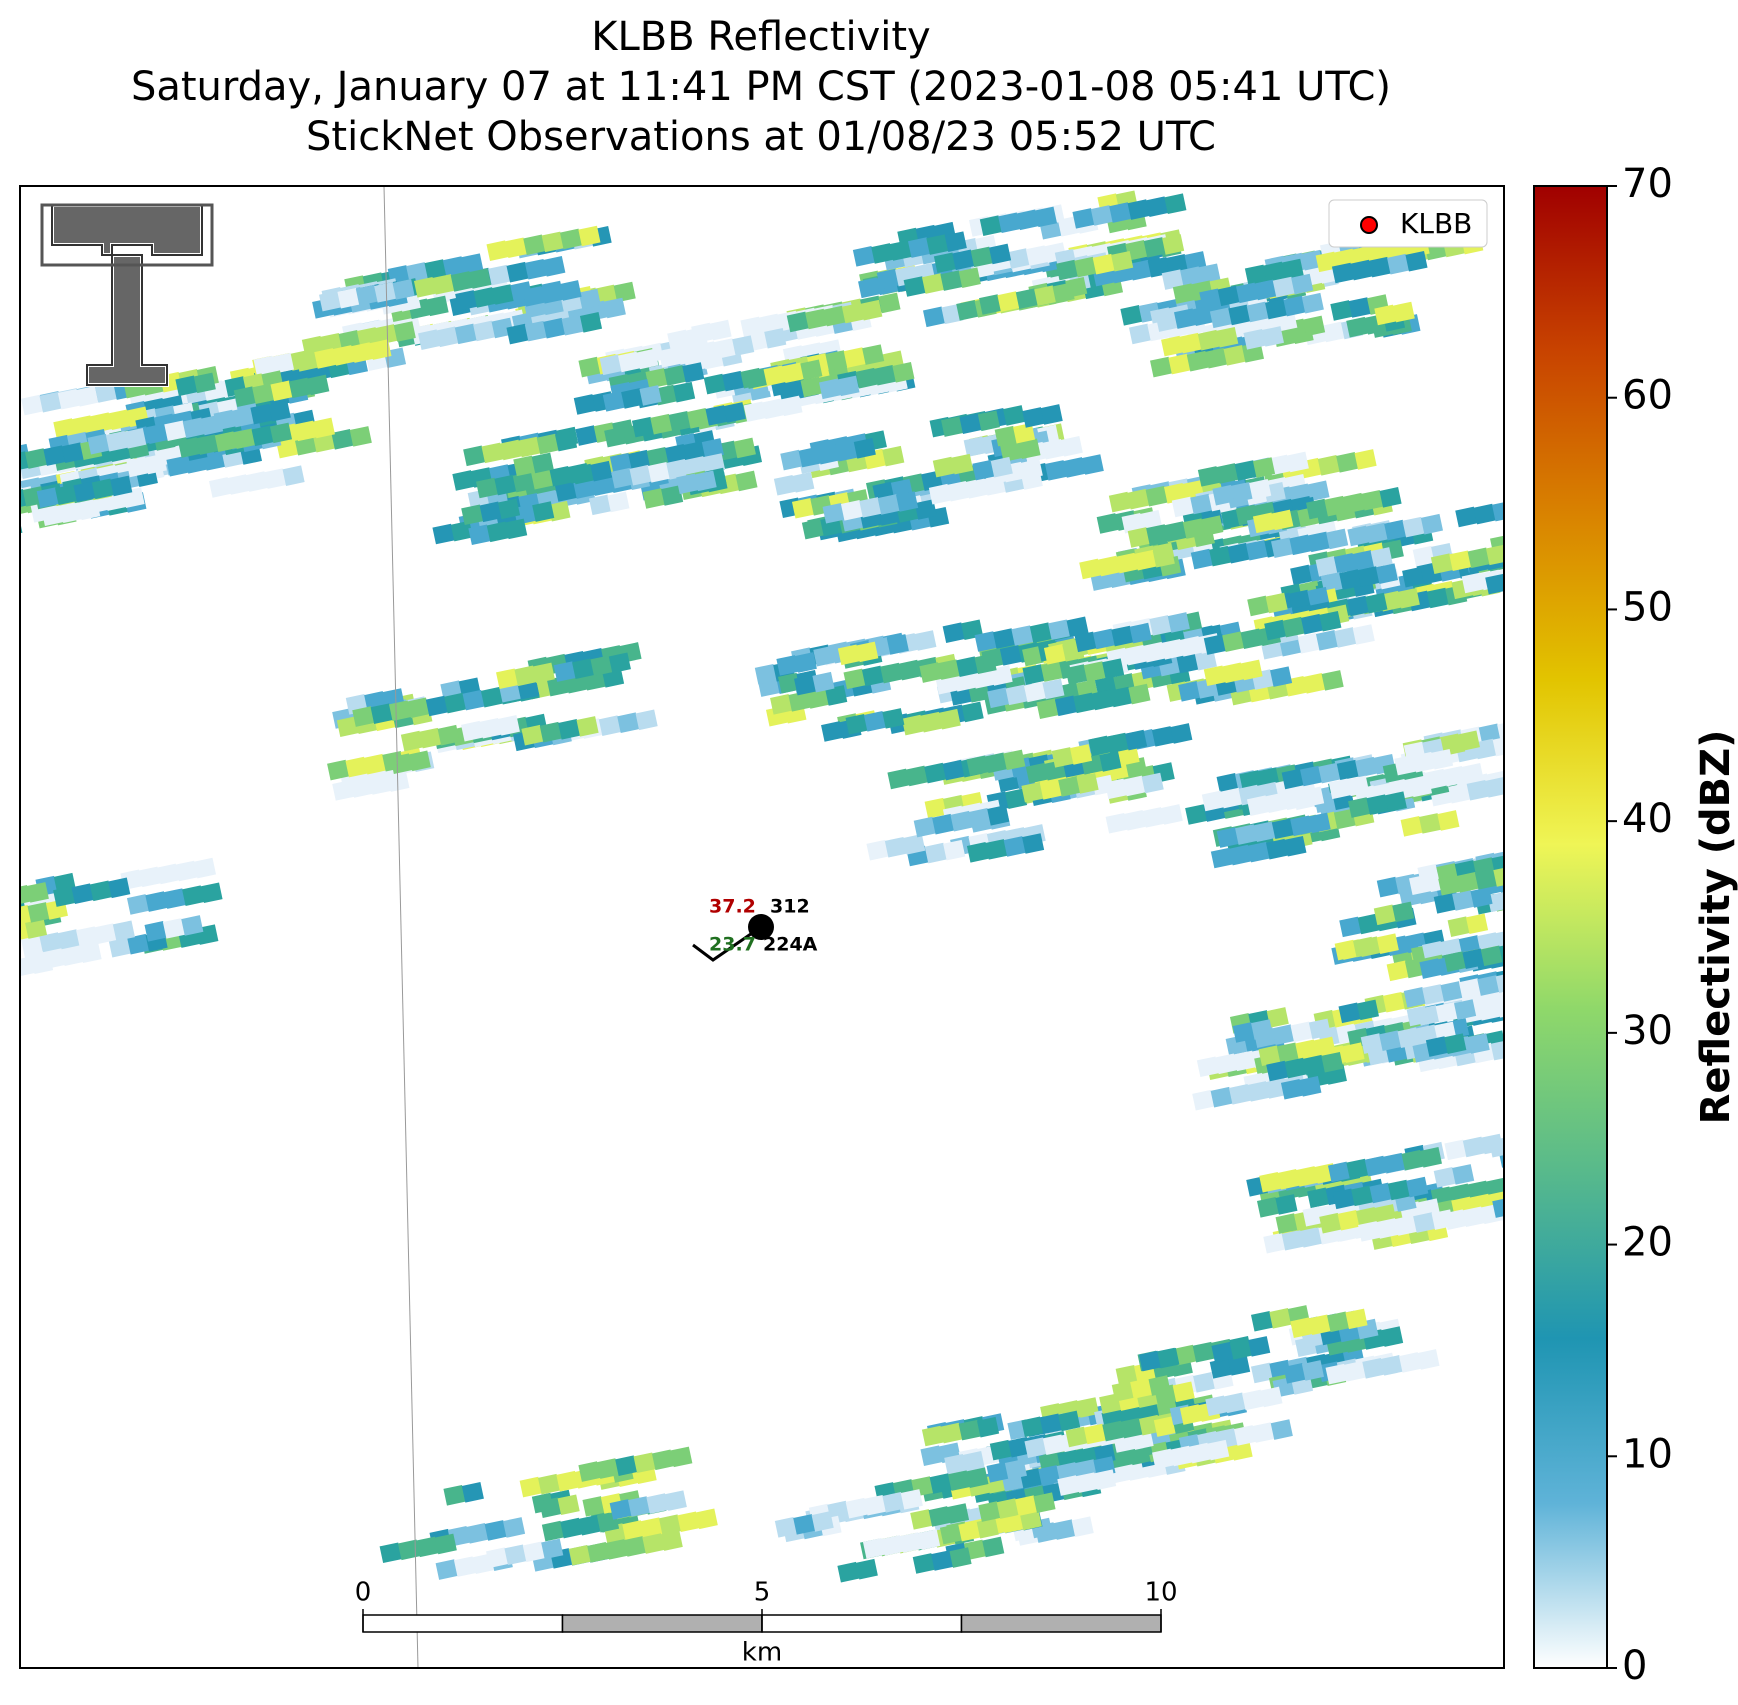  What do you see at coordinates (1647, 184) in the screenshot?
I see `colorbar-tick-label: 70` at bounding box center [1647, 184].